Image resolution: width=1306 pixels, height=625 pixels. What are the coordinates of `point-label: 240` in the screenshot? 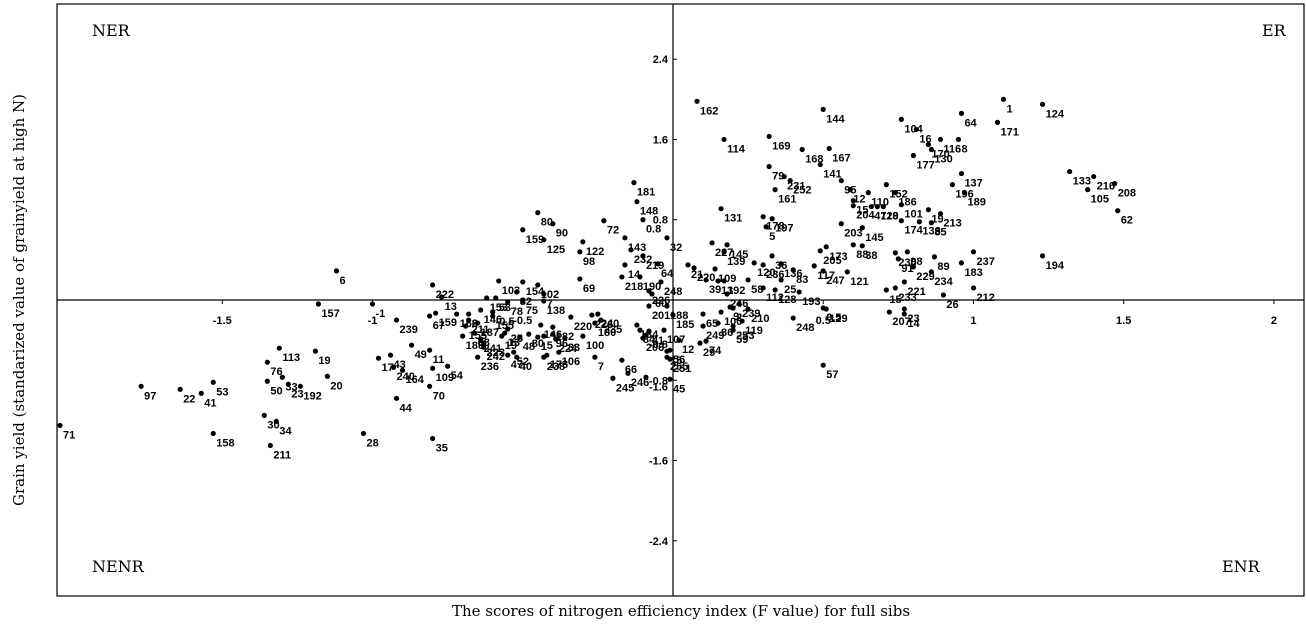 It's located at (610, 324).